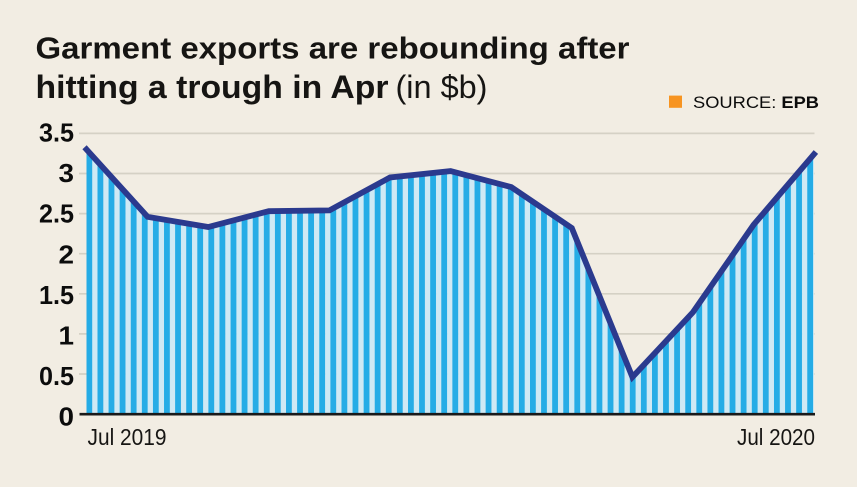 This screenshot has width=857, height=487. What do you see at coordinates (67, 336) in the screenshot?
I see `svg-text: 1` at bounding box center [67, 336].